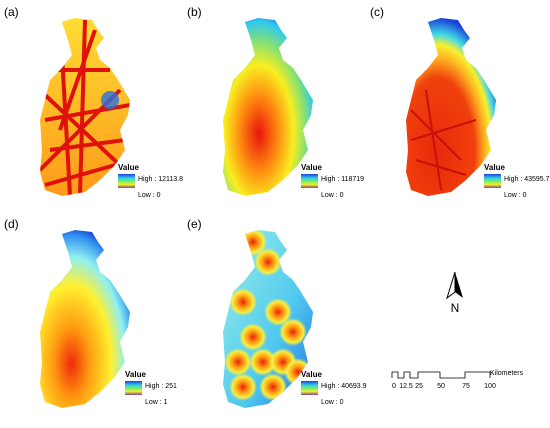 The height and width of the screenshot is (428, 550). I want to click on panel-label: (e), so click(194, 224).